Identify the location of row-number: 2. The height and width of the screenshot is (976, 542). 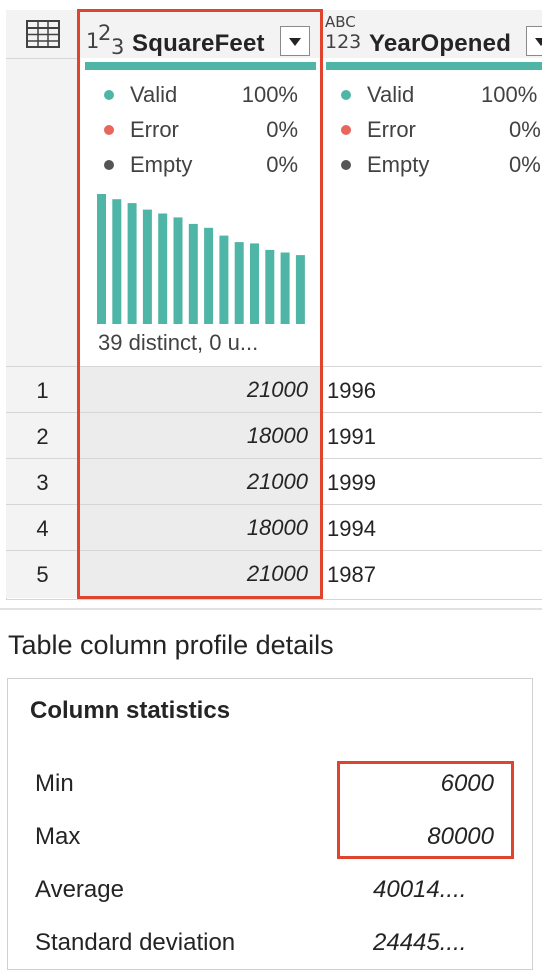
(42, 436).